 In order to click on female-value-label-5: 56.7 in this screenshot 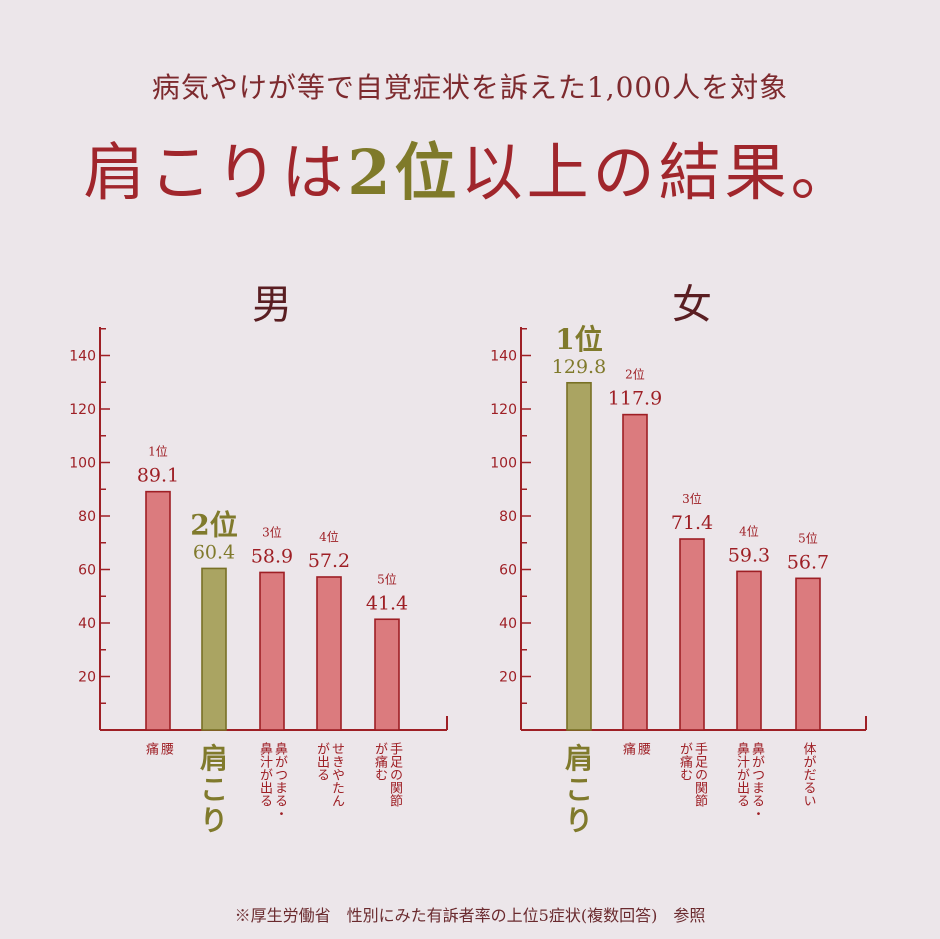, I will do `click(808, 562)`.